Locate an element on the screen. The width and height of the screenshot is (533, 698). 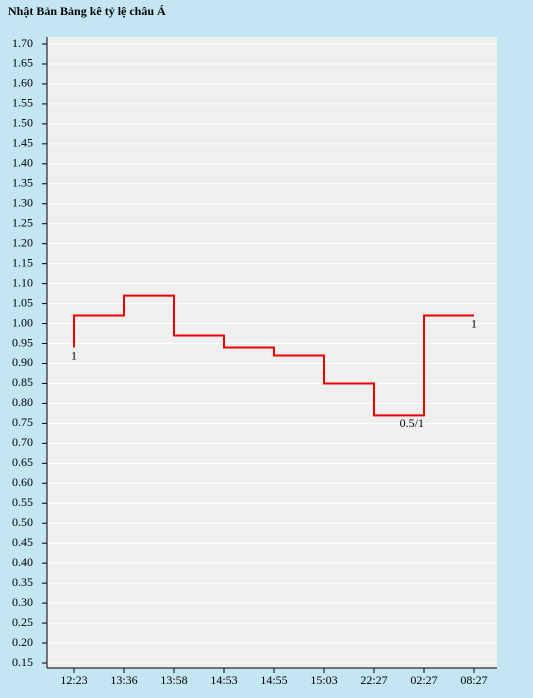
y-tick-label: 1.15 is located at coordinates (22, 262).